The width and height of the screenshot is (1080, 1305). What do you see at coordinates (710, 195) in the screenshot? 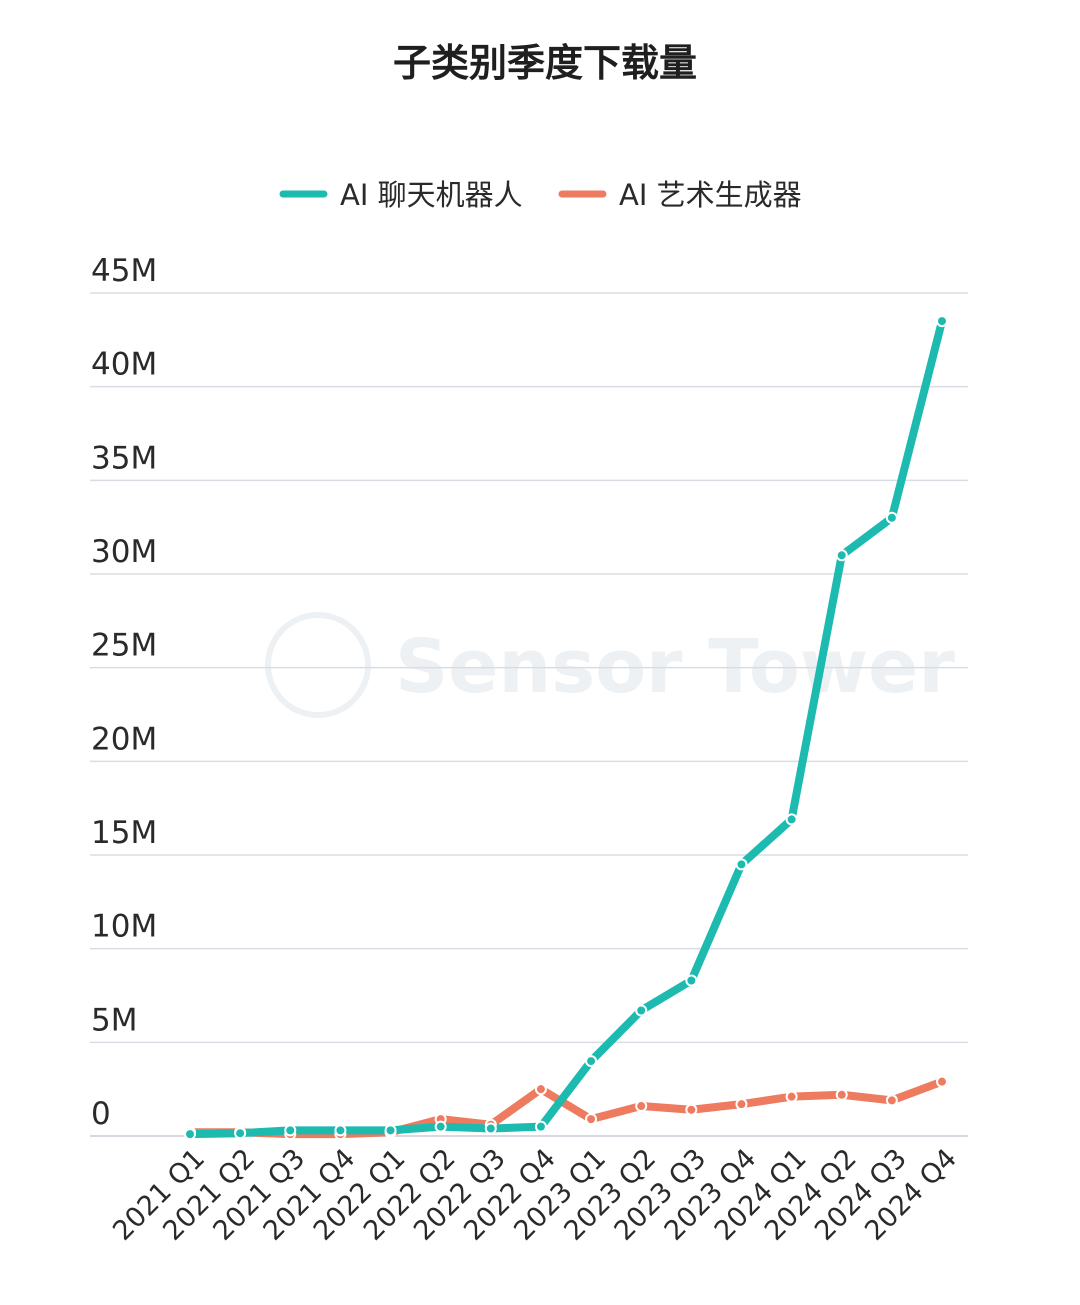
I see `legend-label-art-generator: AI 艺术生成器` at bounding box center [710, 195].